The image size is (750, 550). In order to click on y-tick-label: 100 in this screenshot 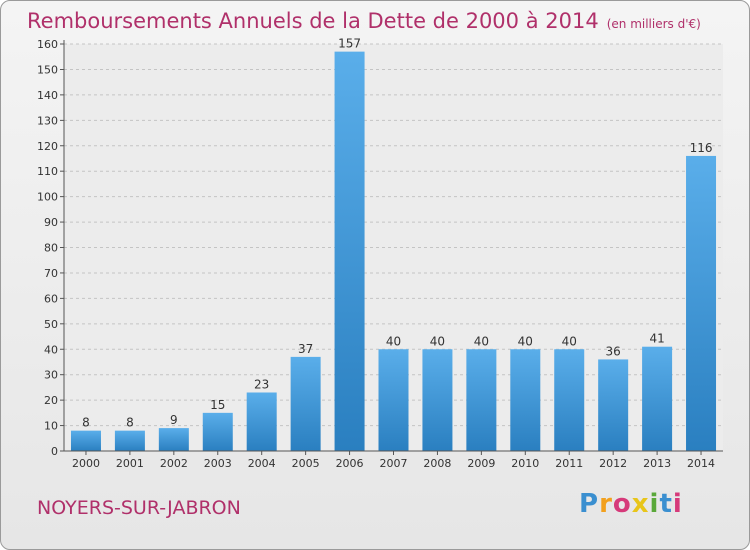, I will do `click(47, 197)`.